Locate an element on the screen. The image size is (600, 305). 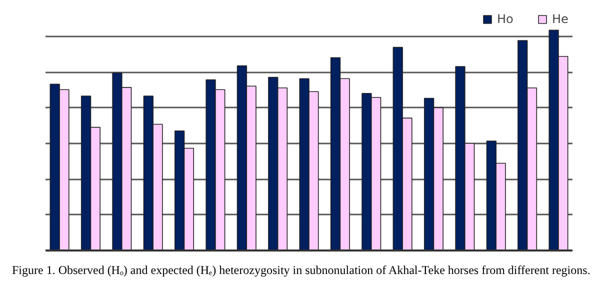
legend-label: He is located at coordinates (561, 19).